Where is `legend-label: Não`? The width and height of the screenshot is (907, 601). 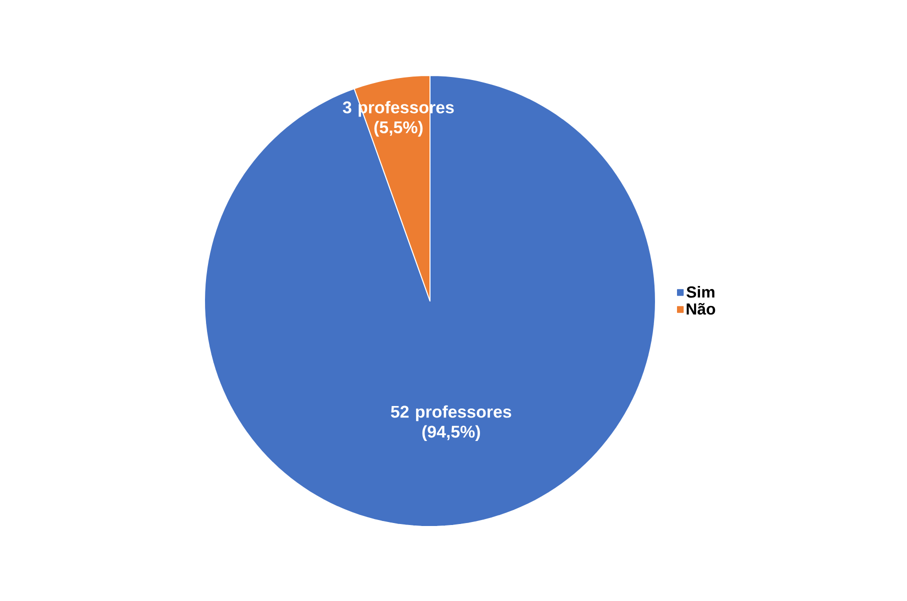
legend-label: Não is located at coordinates (701, 309).